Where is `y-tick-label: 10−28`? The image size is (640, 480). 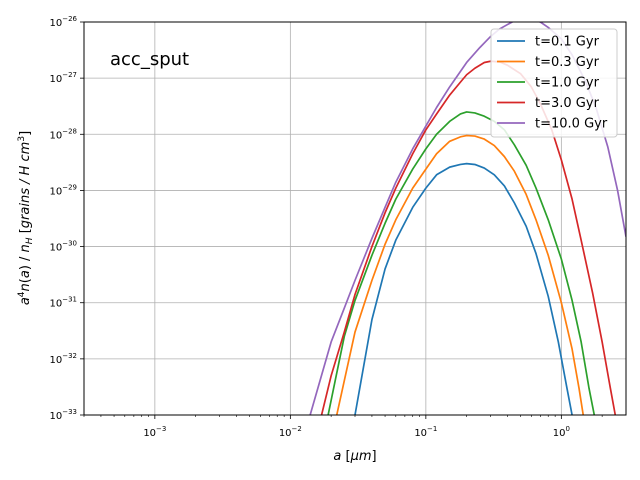
y-tick-label: 10−28 is located at coordinates (63, 134).